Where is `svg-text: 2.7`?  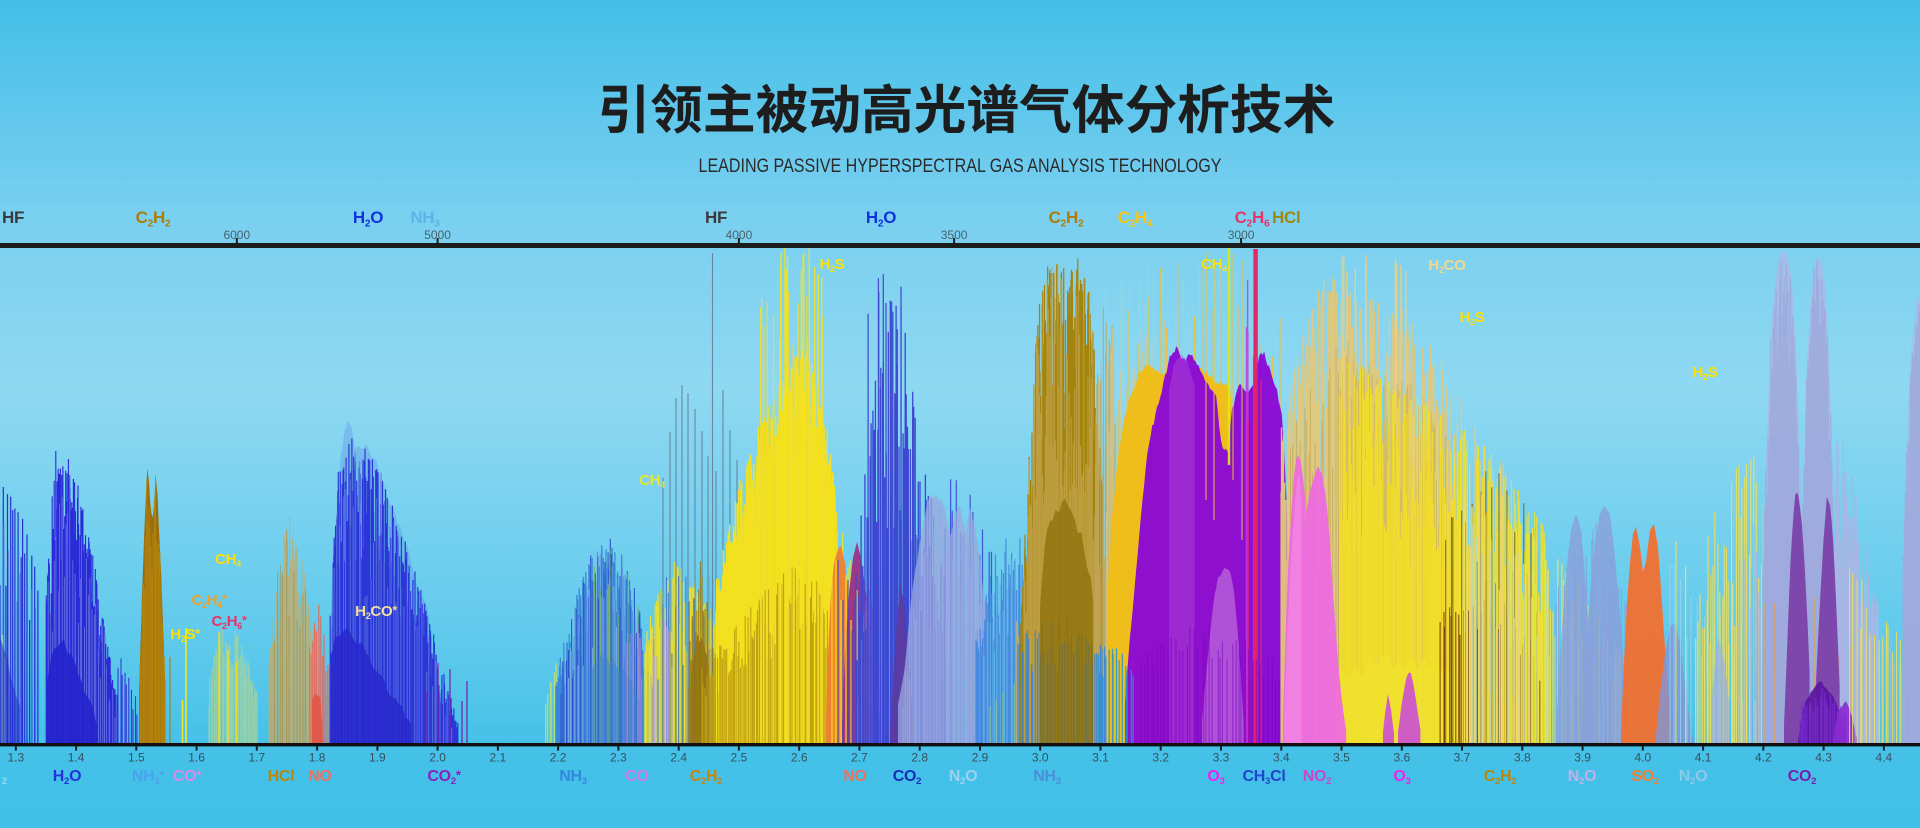
svg-text: 2.7 is located at coordinates (859, 758).